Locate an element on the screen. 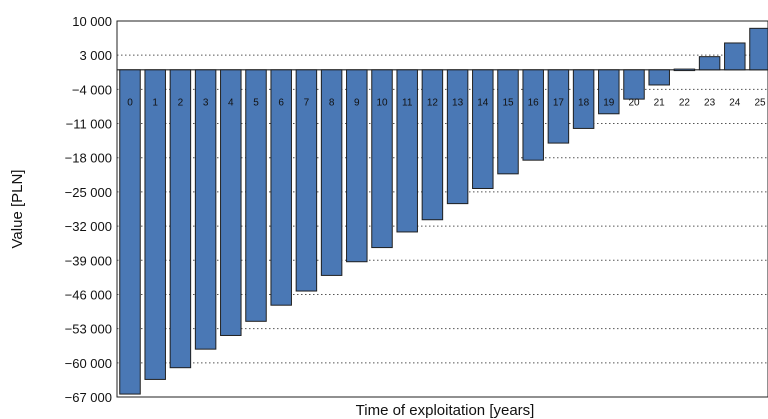 The image size is (768, 419). category-label: 25 is located at coordinates (760, 102).